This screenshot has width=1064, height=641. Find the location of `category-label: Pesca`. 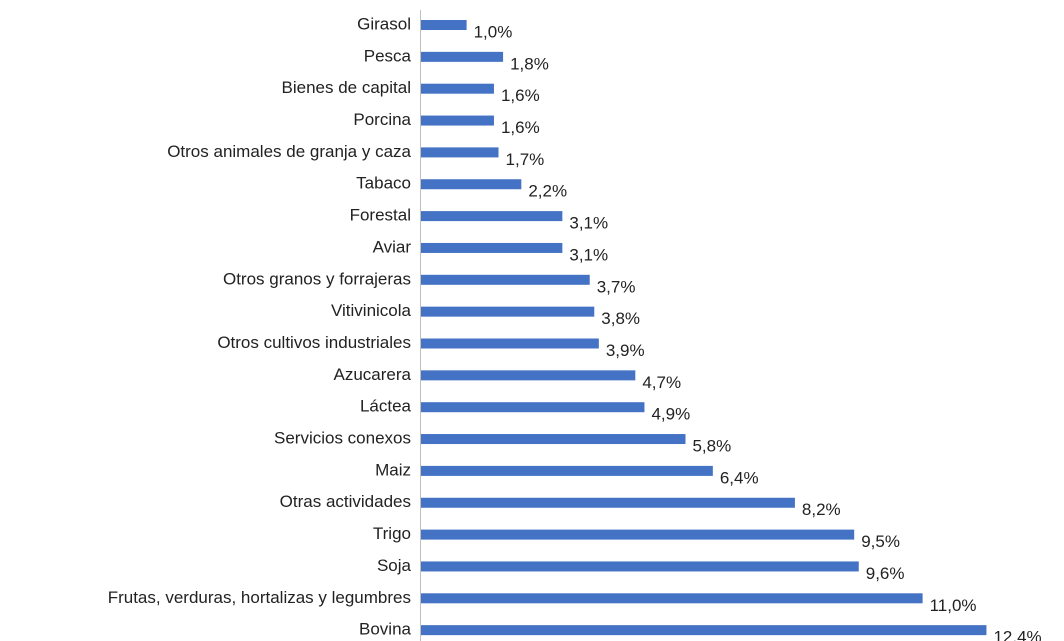

category-label: Pesca is located at coordinates (388, 55).